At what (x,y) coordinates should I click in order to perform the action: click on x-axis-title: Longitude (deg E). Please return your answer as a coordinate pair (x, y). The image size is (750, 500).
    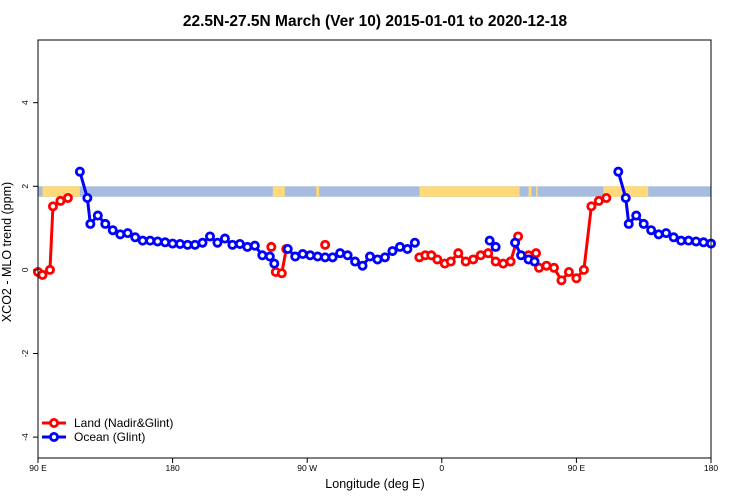
    Looking at the image, I should click on (374, 484).